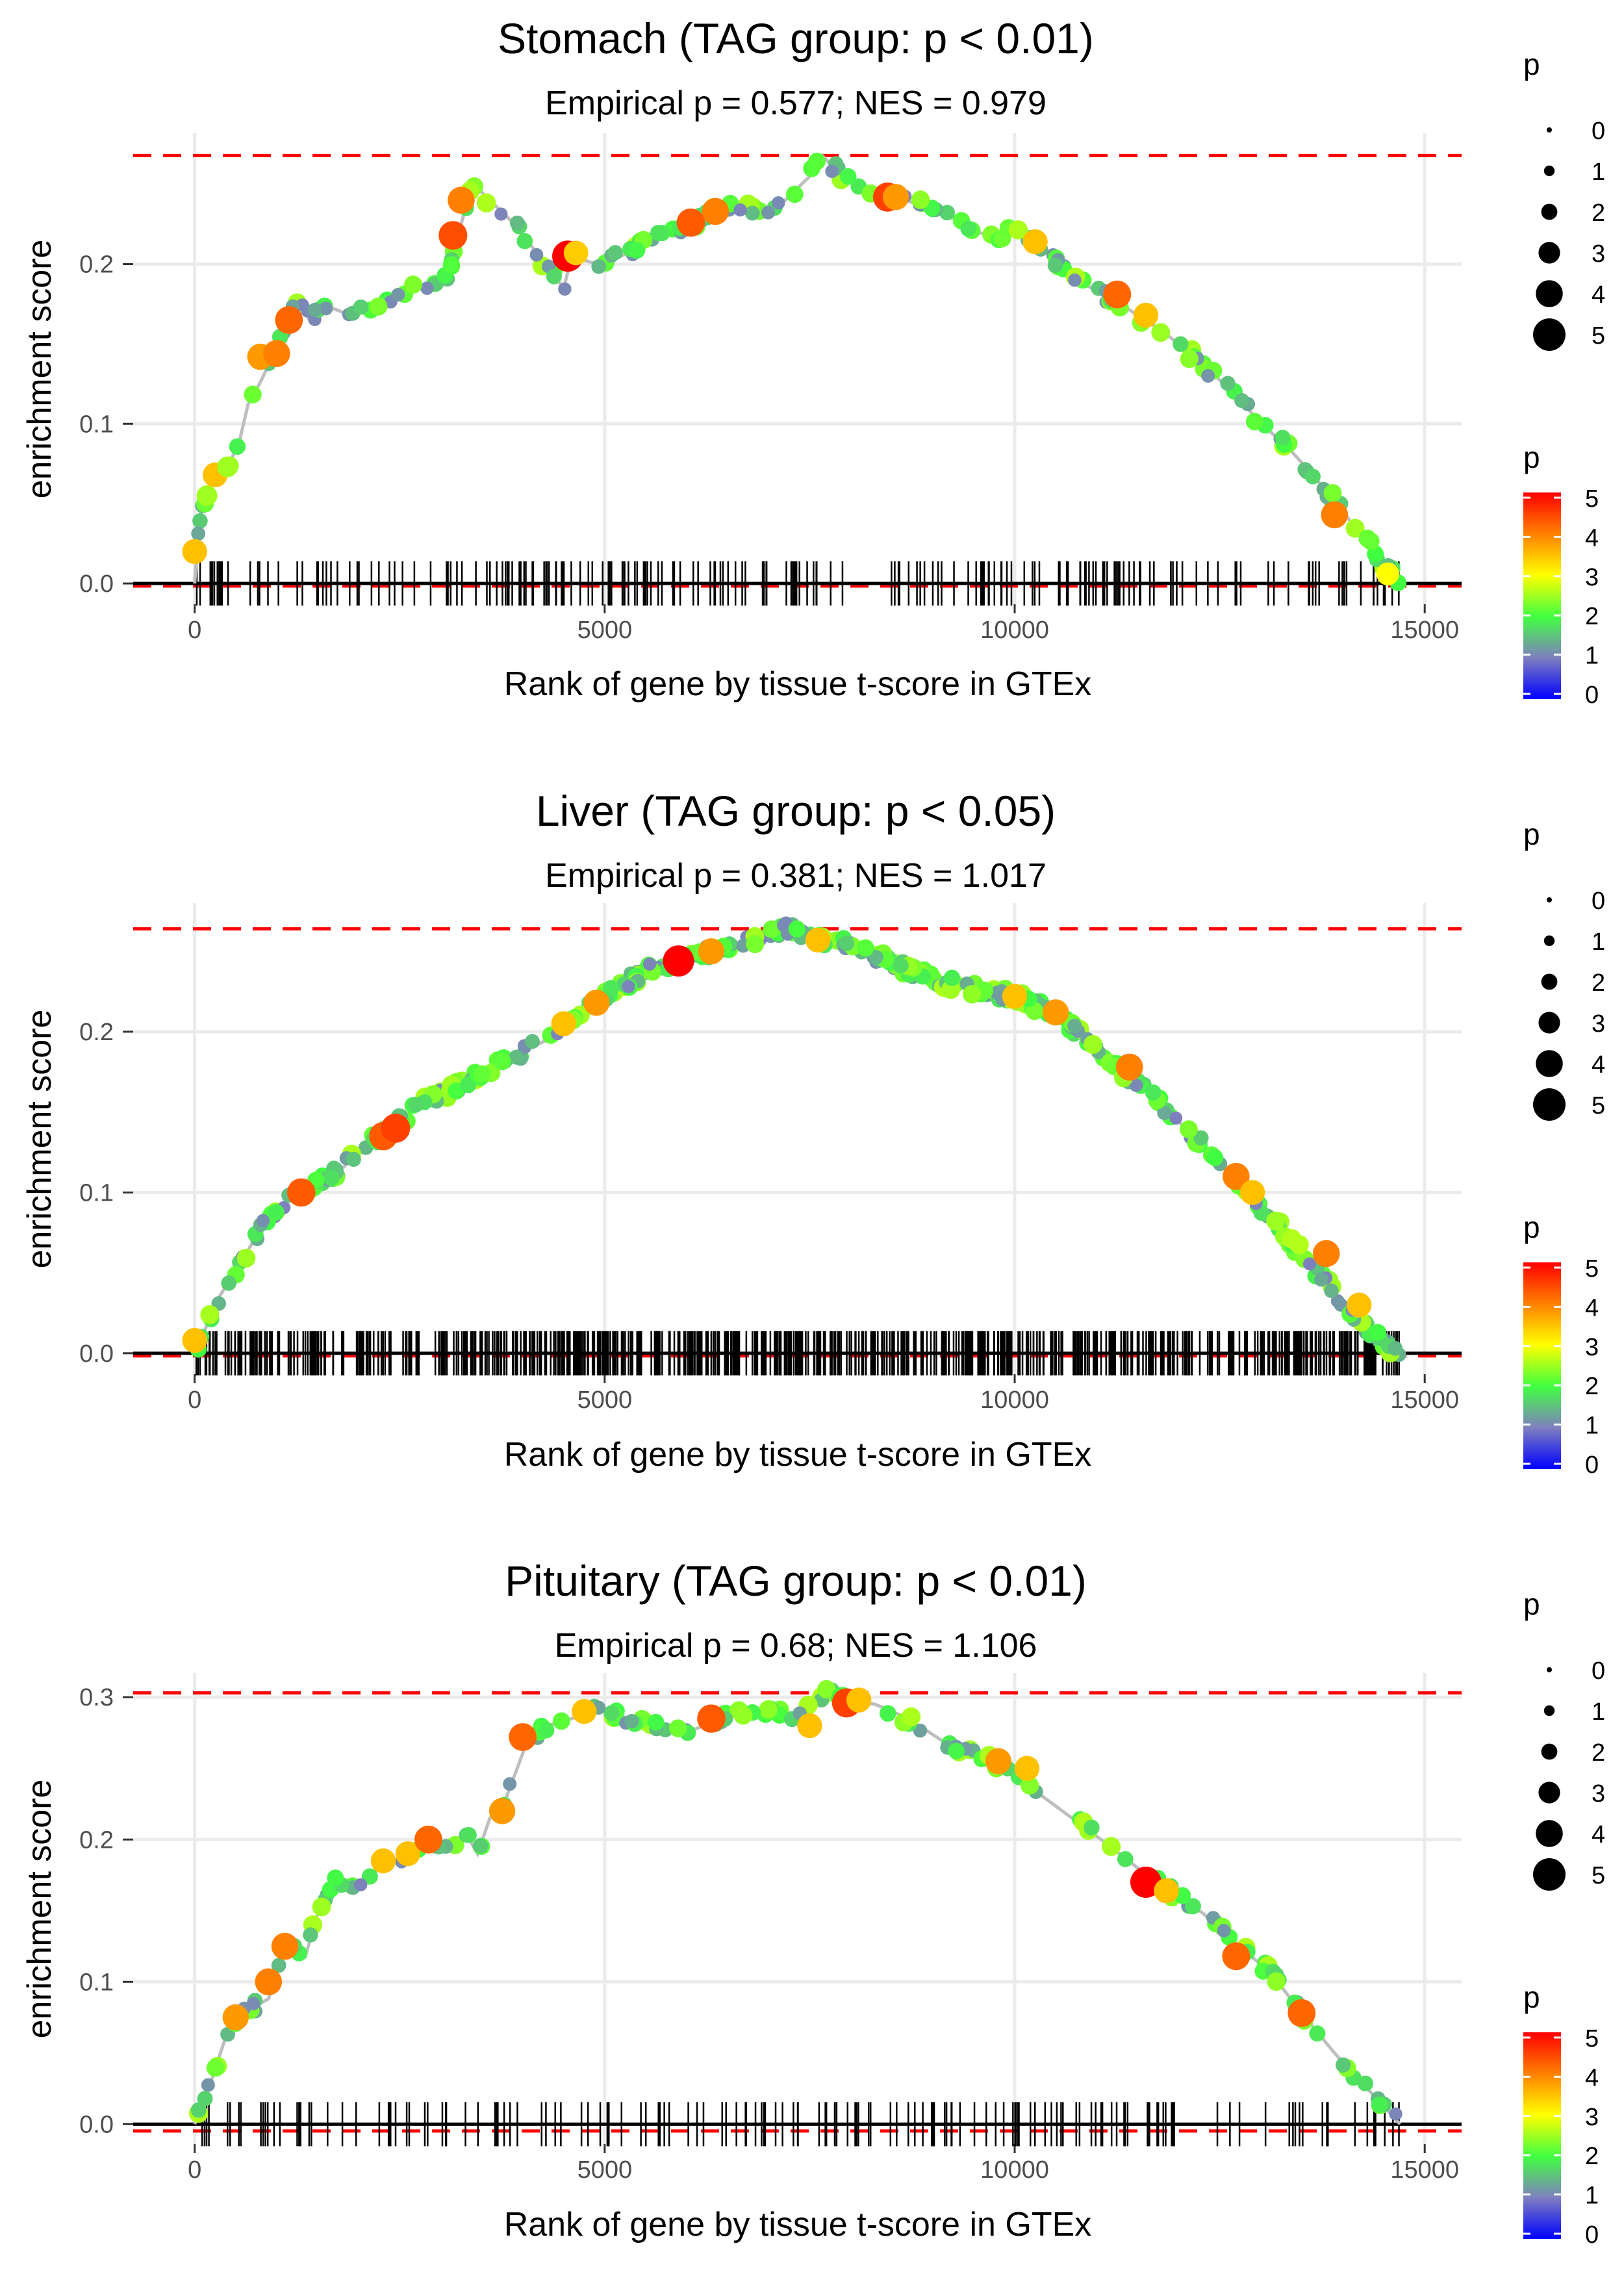 This screenshot has height=2274, width=1624. What do you see at coordinates (1531, 834) in the screenshot?
I see `size-legend-title: p` at bounding box center [1531, 834].